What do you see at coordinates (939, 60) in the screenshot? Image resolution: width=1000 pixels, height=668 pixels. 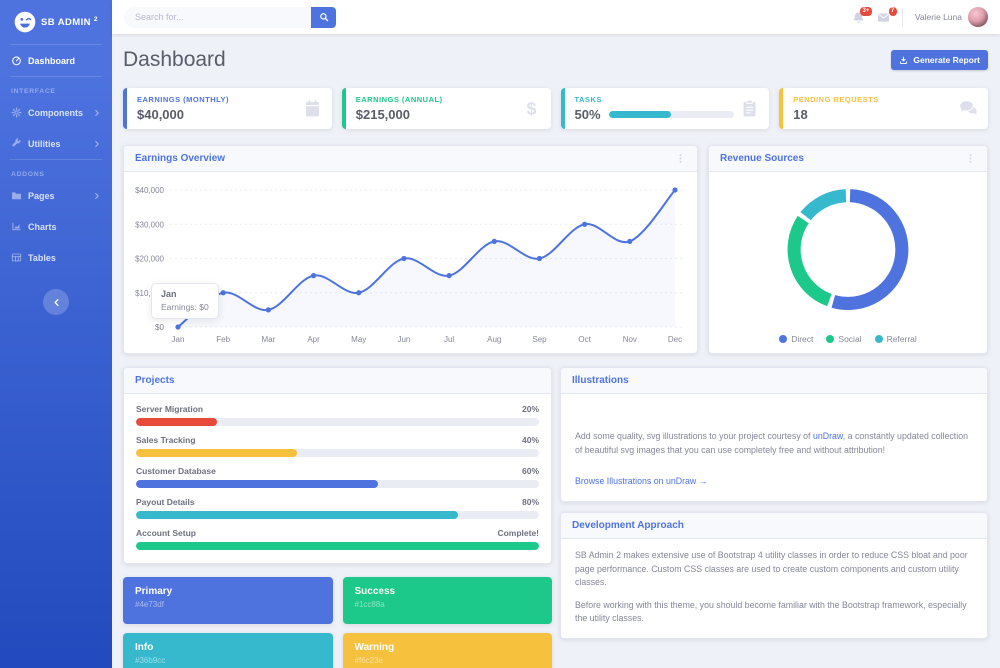 I see `generate-report-button: Generate Report` at bounding box center [939, 60].